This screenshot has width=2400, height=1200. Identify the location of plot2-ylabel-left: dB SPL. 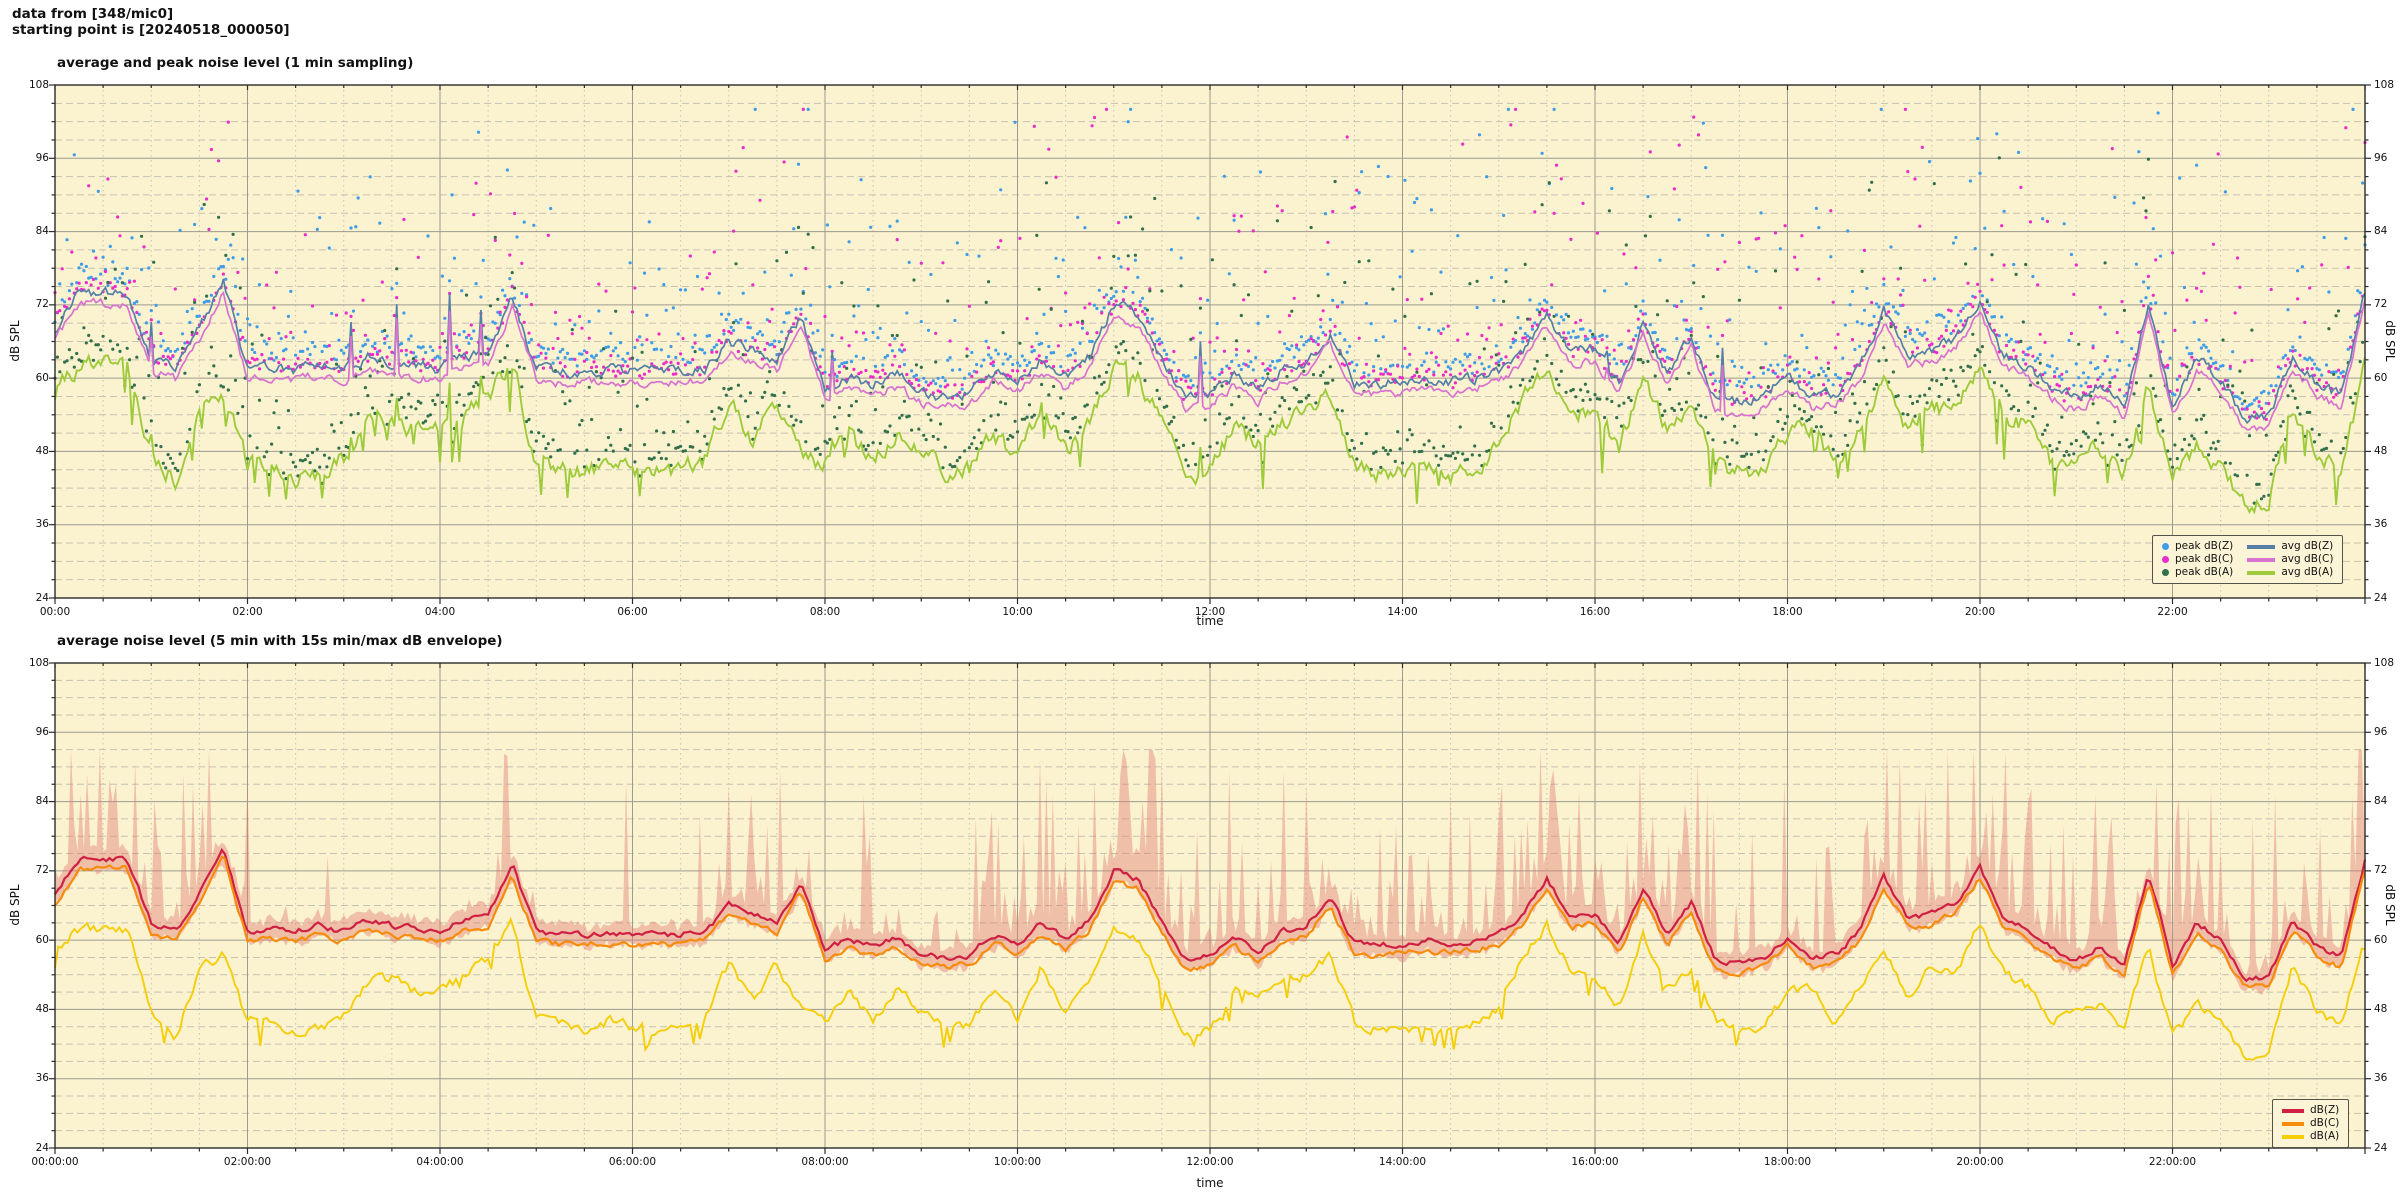
(15, 905).